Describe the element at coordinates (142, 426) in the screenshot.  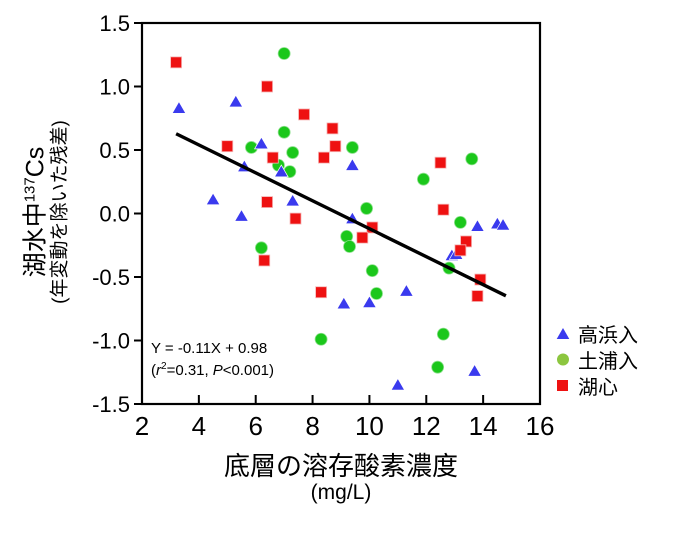
I see `x-tick-label: 2` at that location.